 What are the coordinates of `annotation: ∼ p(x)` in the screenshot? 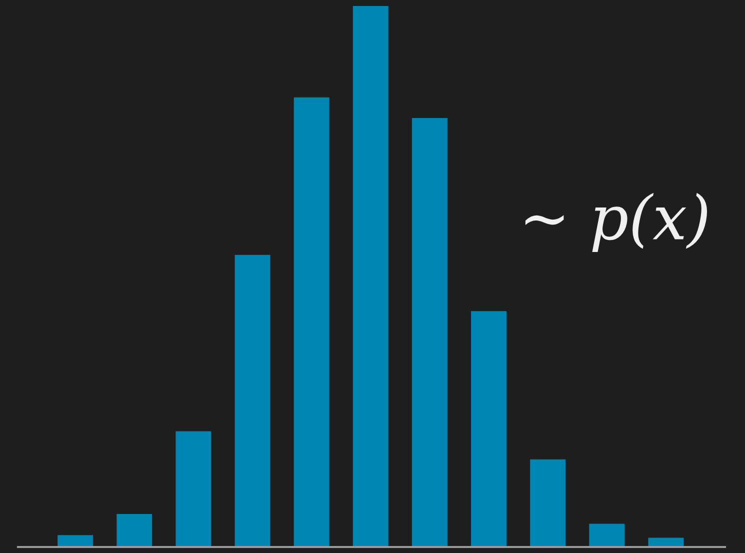 It's located at (616, 222).